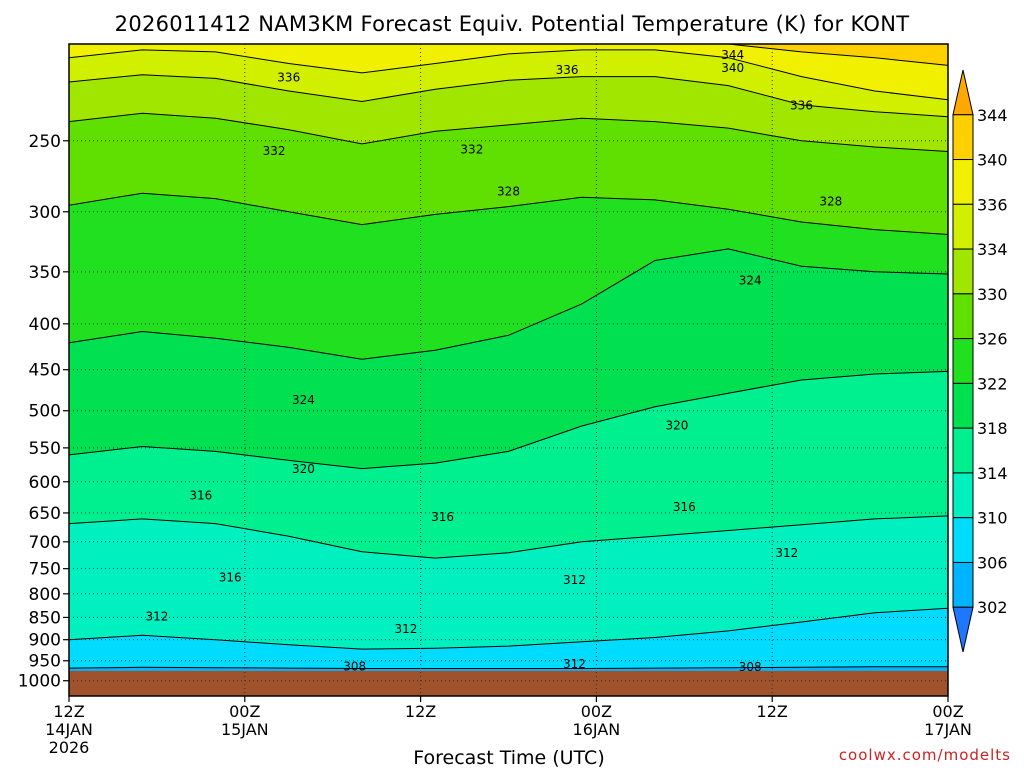 The width and height of the screenshot is (1024, 768). Describe the element at coordinates (508, 683) in the screenshot. I see `ground-surface` at that location.